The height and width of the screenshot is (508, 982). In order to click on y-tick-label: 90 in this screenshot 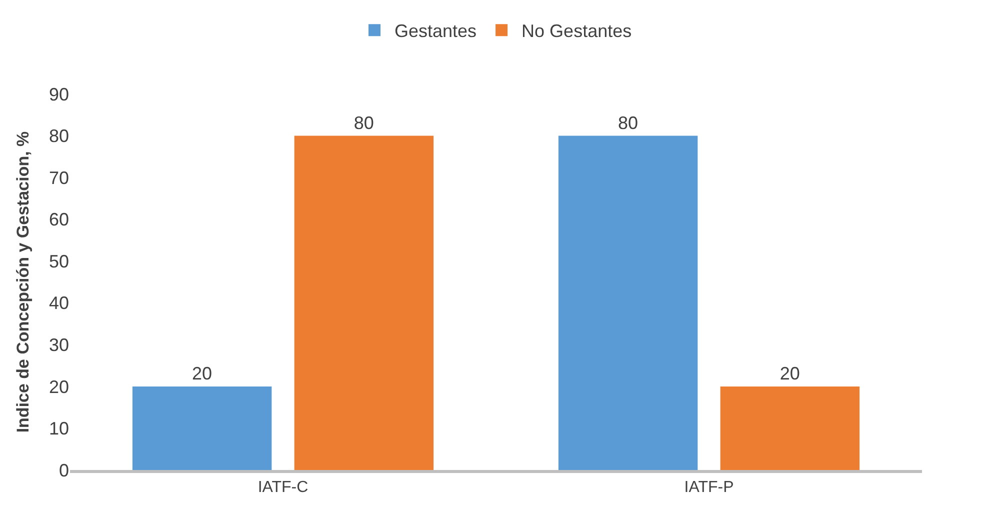, I will do `click(58, 94)`.